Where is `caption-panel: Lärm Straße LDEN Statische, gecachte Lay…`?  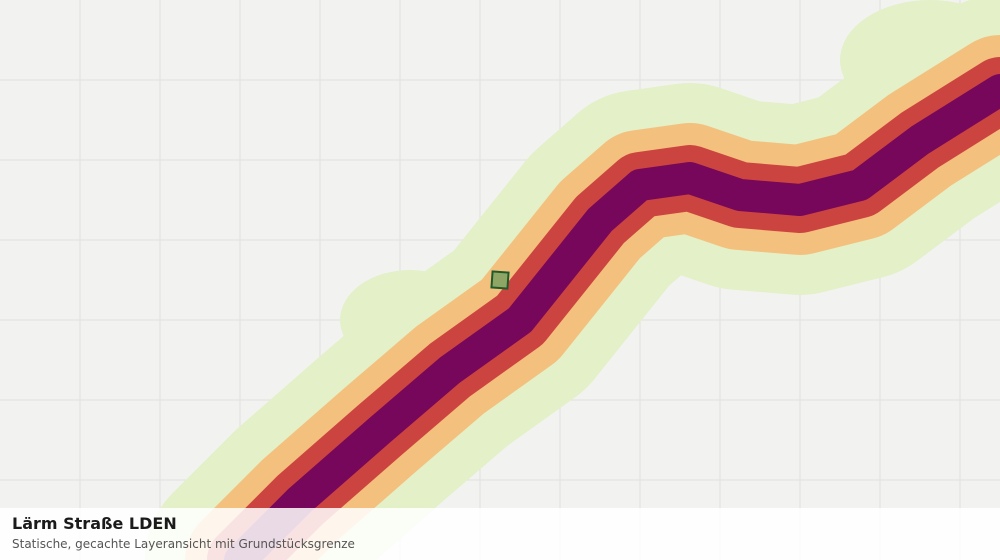
caption-panel: Lärm Straße LDEN Statische, gecachte Lay… is located at coordinates (500, 534).